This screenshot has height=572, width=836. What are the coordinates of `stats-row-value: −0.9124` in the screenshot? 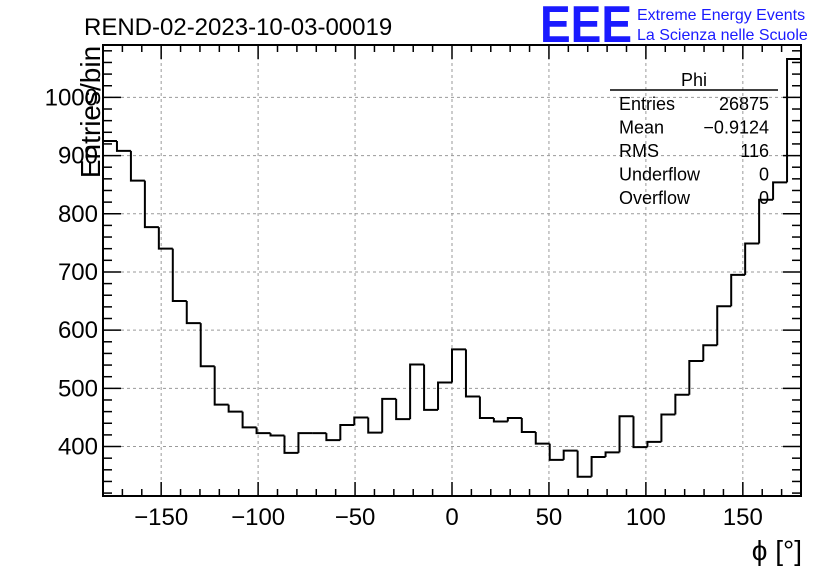 It's located at (736, 128).